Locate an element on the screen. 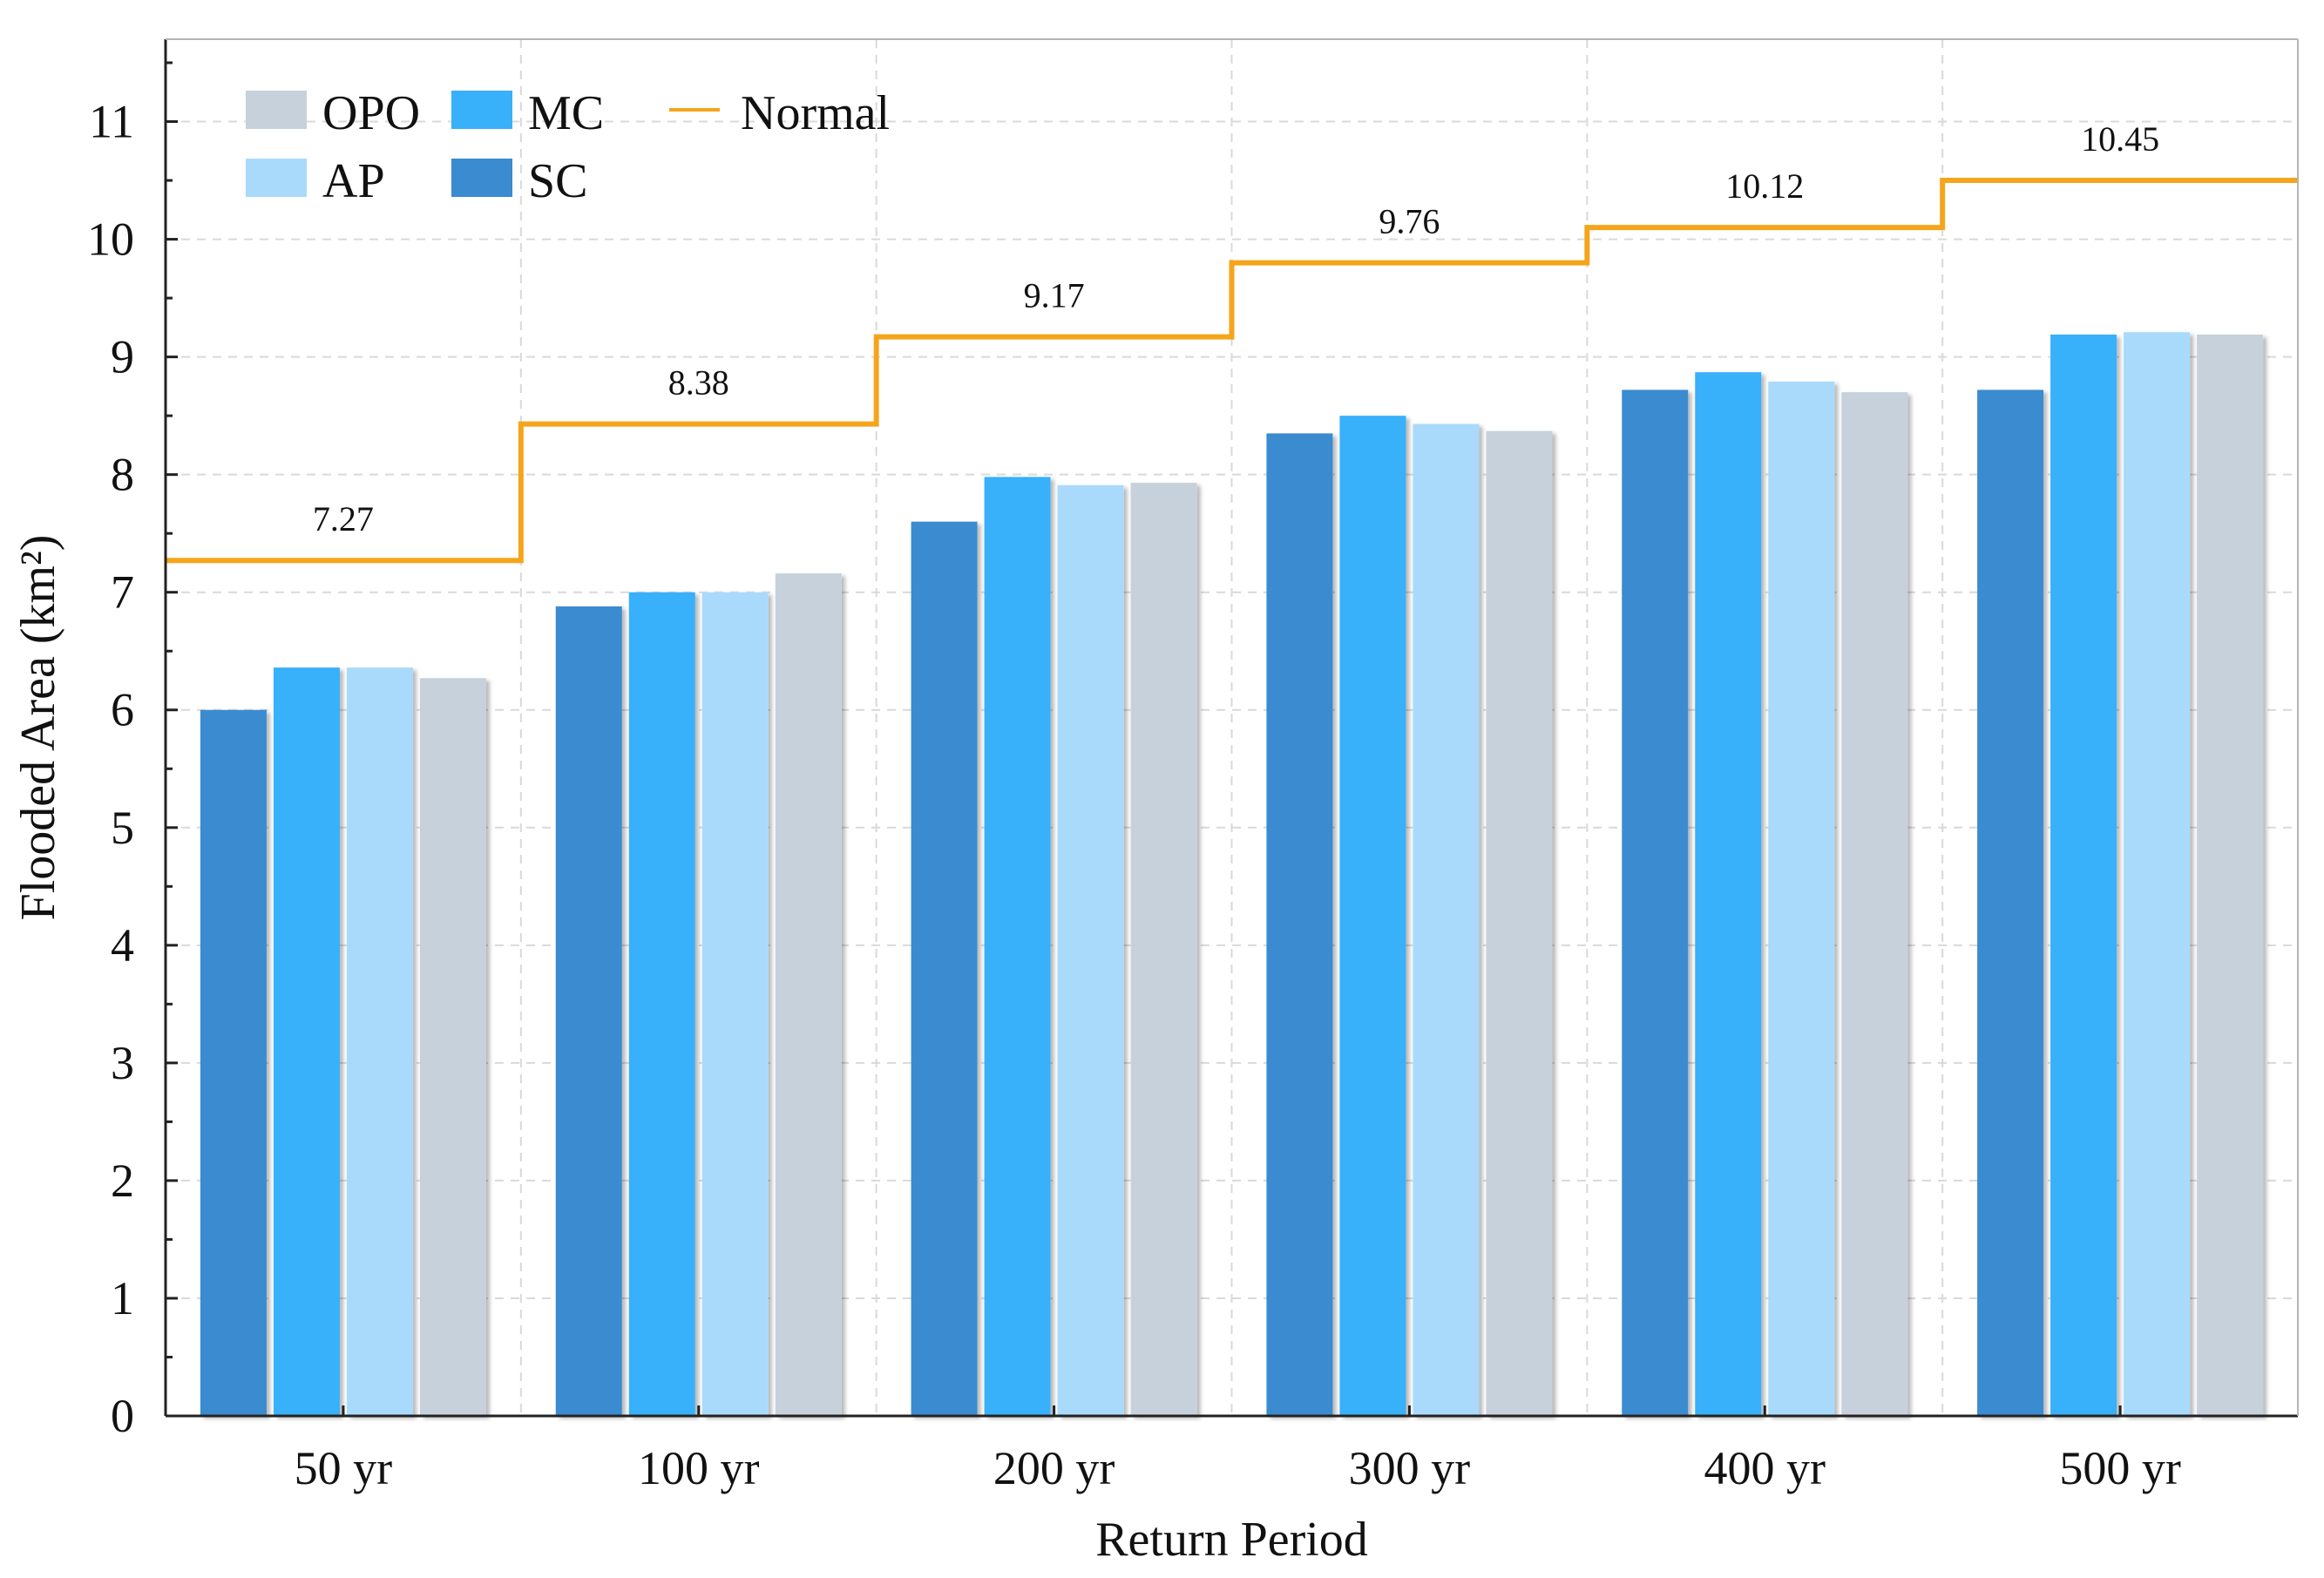 This screenshot has height=1578, width=2324. y-tick-label: 11 is located at coordinates (112, 122).